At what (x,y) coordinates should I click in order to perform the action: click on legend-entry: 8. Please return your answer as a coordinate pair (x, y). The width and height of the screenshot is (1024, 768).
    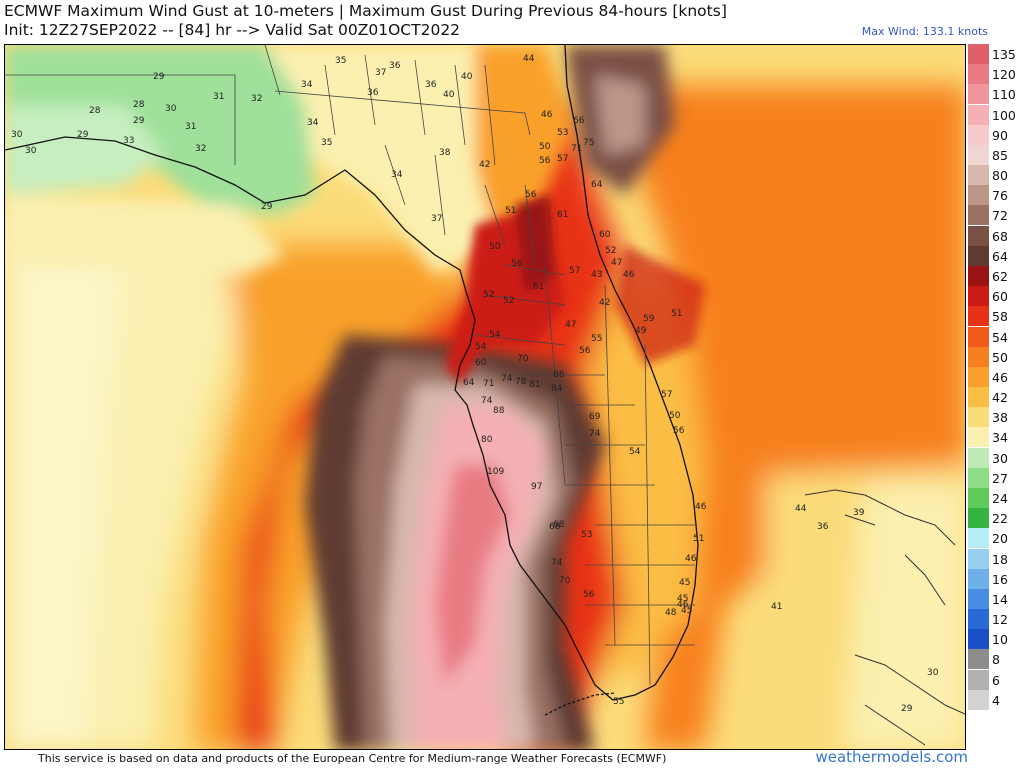
    Looking at the image, I should click on (996, 659).